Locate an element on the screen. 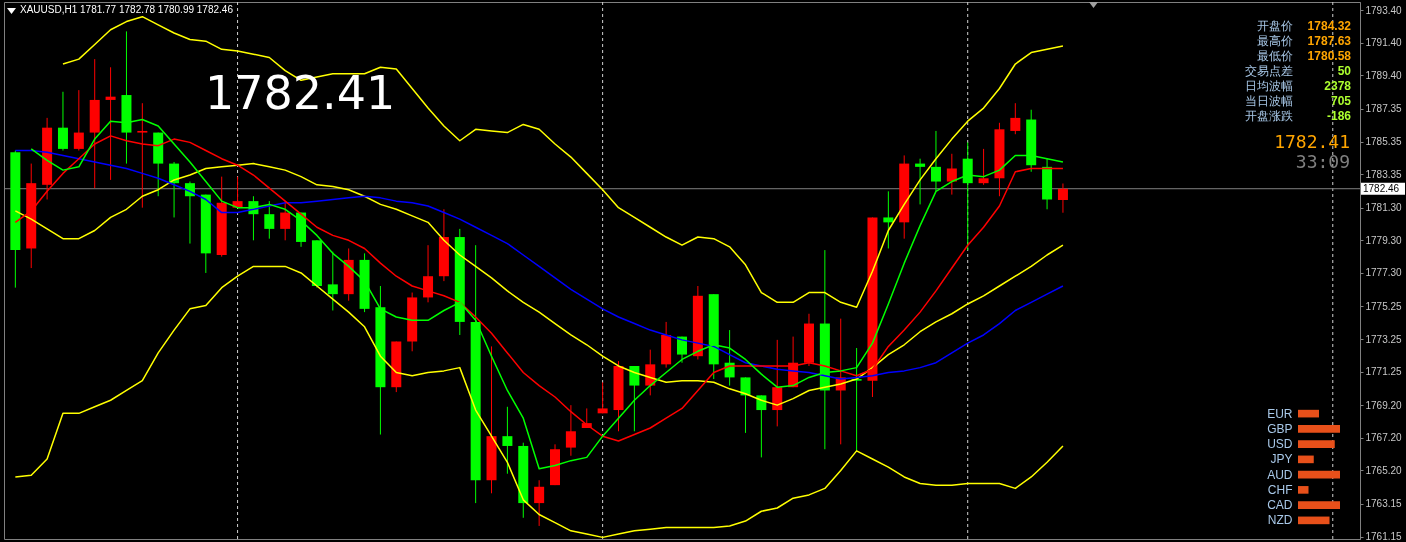 The width and height of the screenshot is (1406, 542). text: 开盘涨跌 is located at coordinates (1269, 116).